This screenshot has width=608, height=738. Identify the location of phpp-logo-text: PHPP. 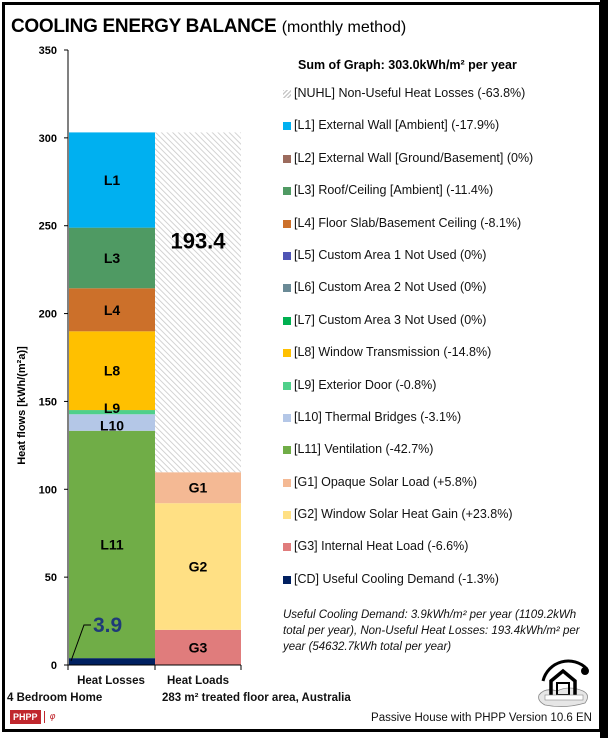
(25, 717).